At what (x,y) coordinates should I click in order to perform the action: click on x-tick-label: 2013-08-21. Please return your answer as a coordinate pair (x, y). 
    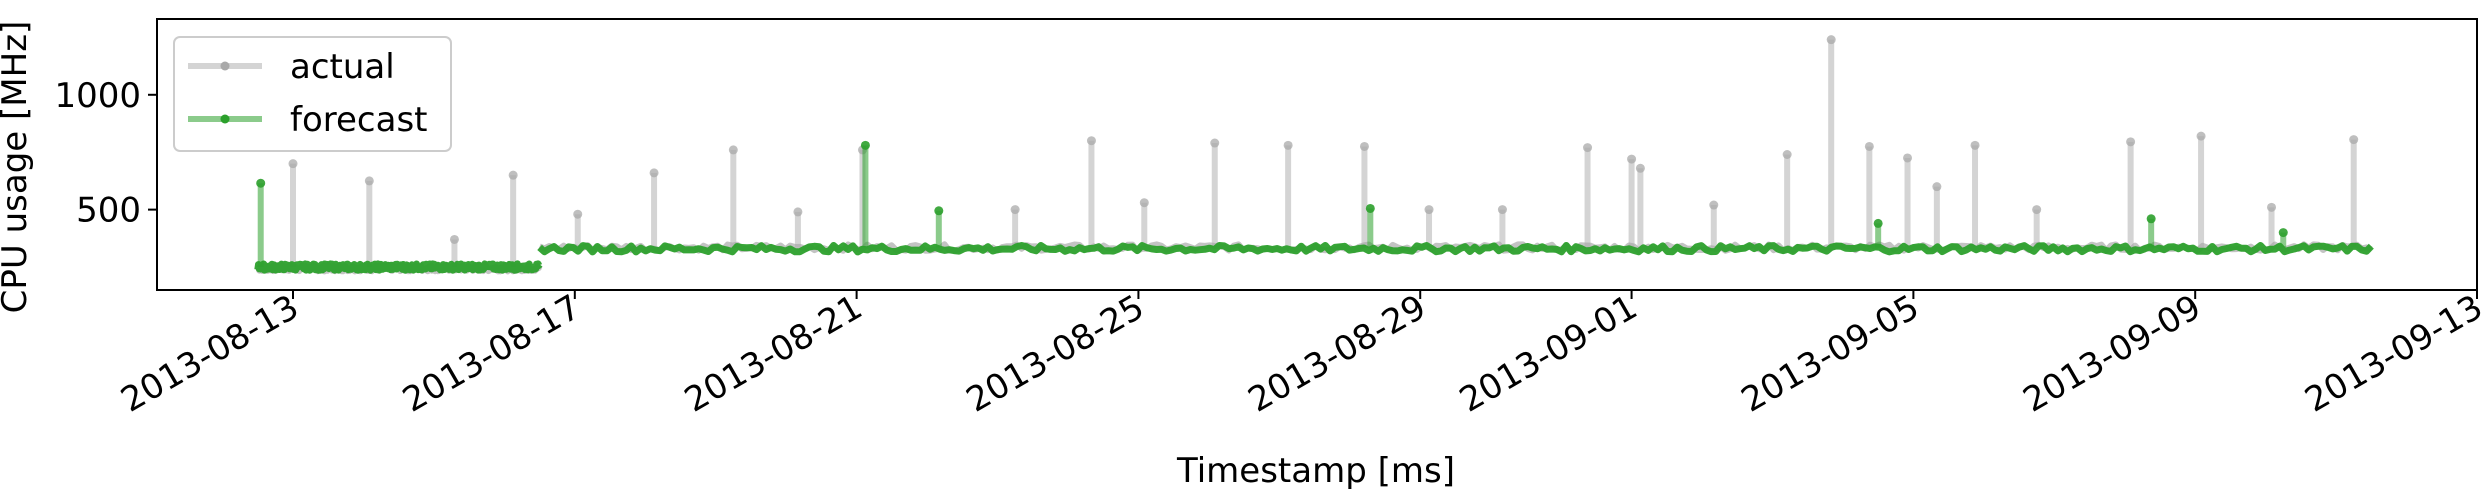
    Looking at the image, I should click on (773, 353).